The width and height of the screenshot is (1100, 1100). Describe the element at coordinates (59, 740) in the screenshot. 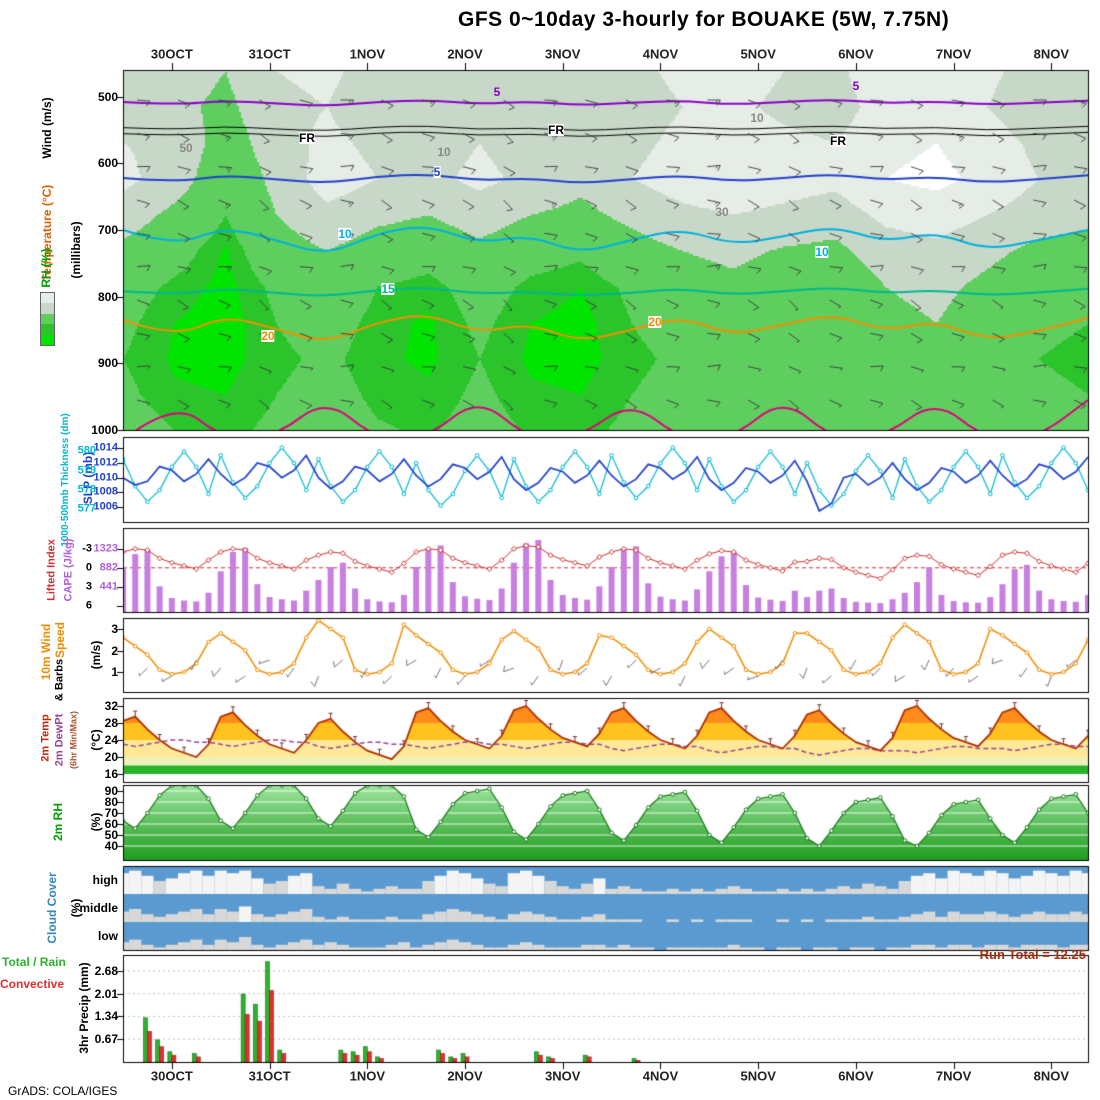

I see `axis-label-2m-dewpt: 2m DewPt` at that location.